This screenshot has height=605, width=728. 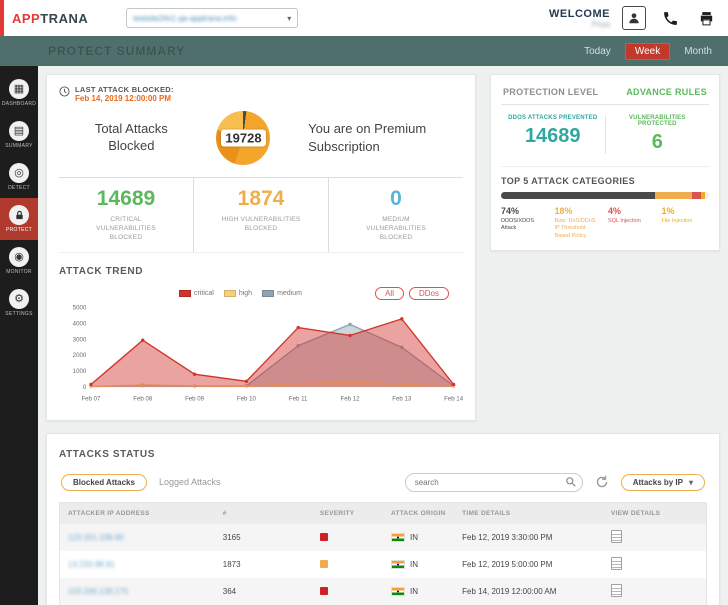 I want to click on sidebar-item-monitor: ◉ MONITOR, so click(x=19, y=261).